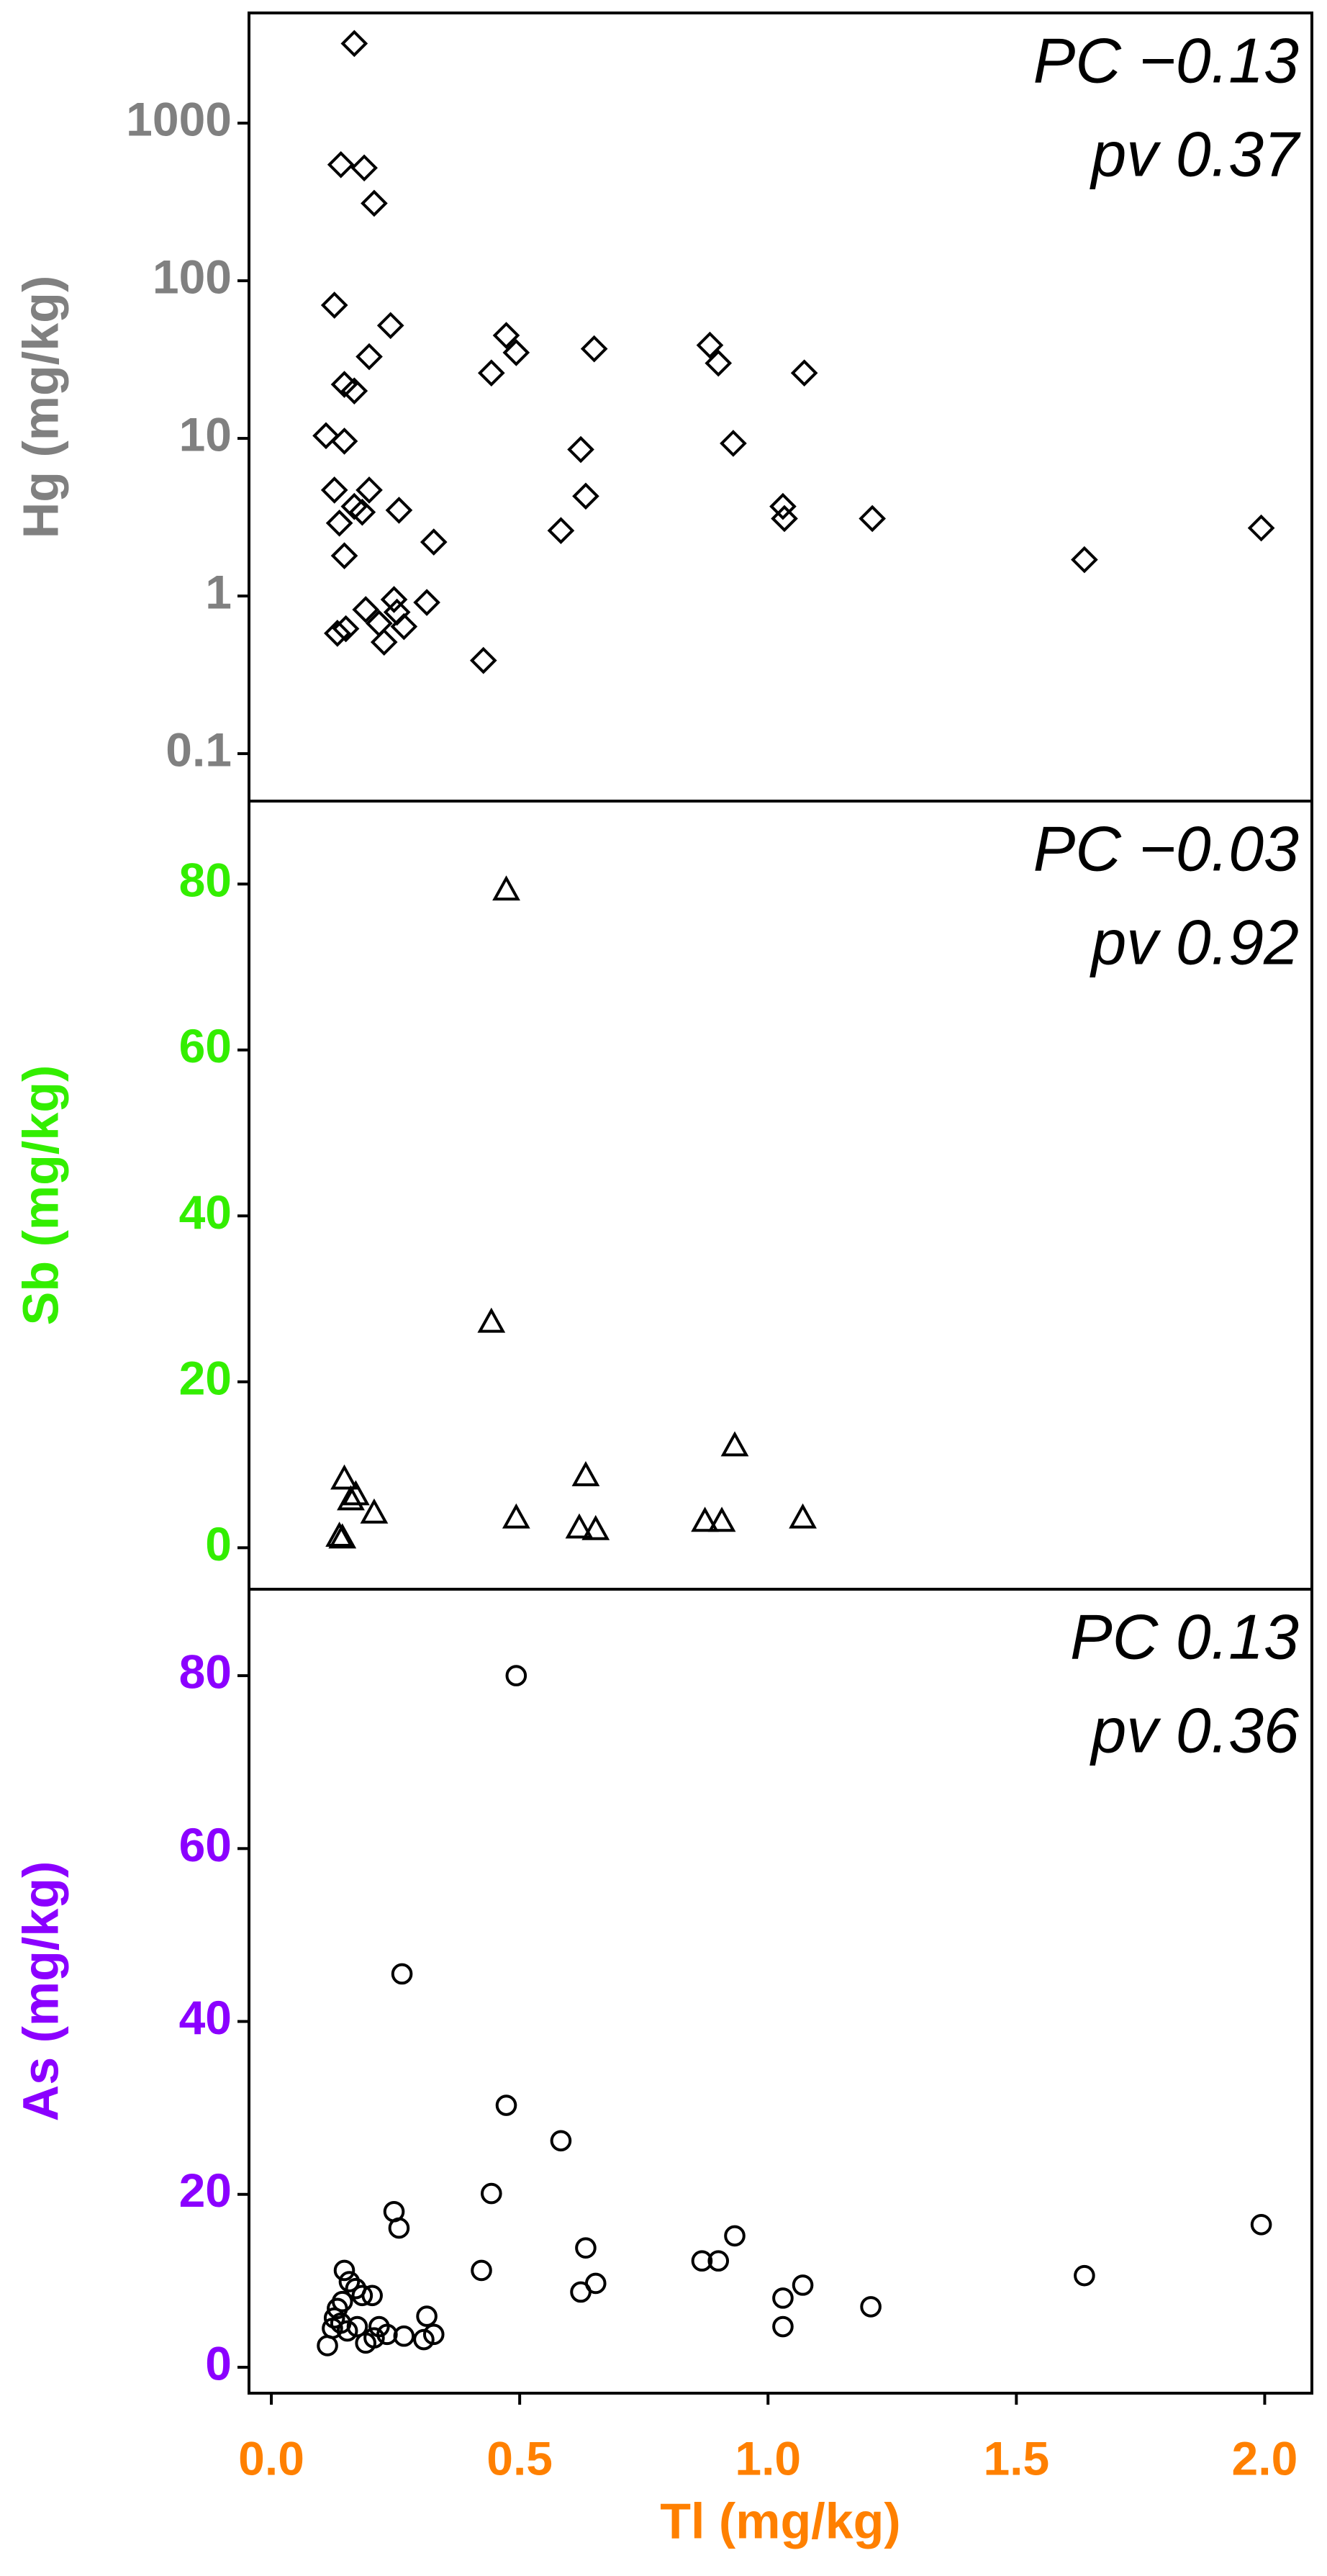  I want to click on y-axis-label: Hg (mg/kg), so click(40, 408).